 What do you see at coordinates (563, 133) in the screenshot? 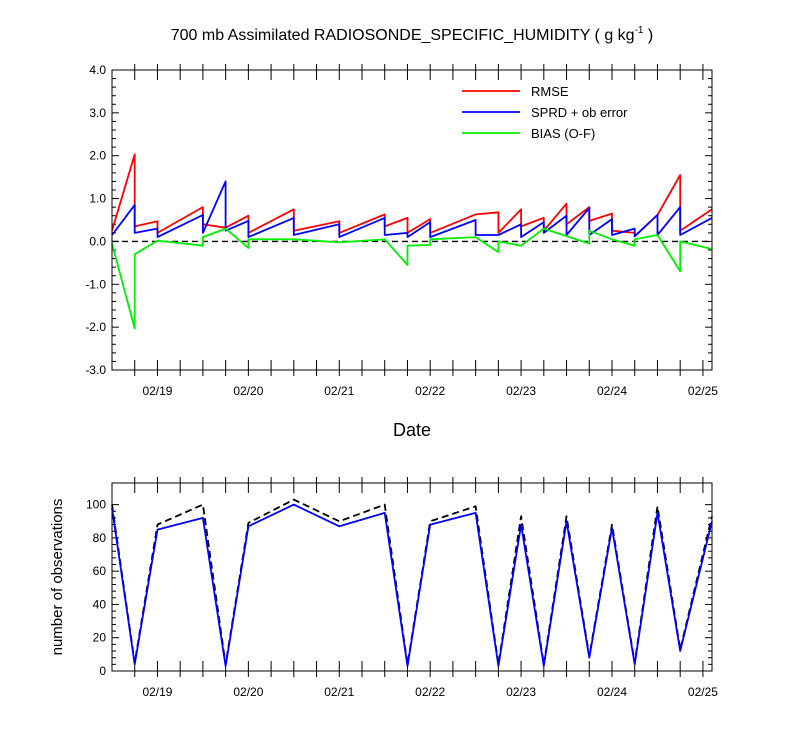
I see `legend-label-bias-o-f: BIAS (O-F)` at bounding box center [563, 133].